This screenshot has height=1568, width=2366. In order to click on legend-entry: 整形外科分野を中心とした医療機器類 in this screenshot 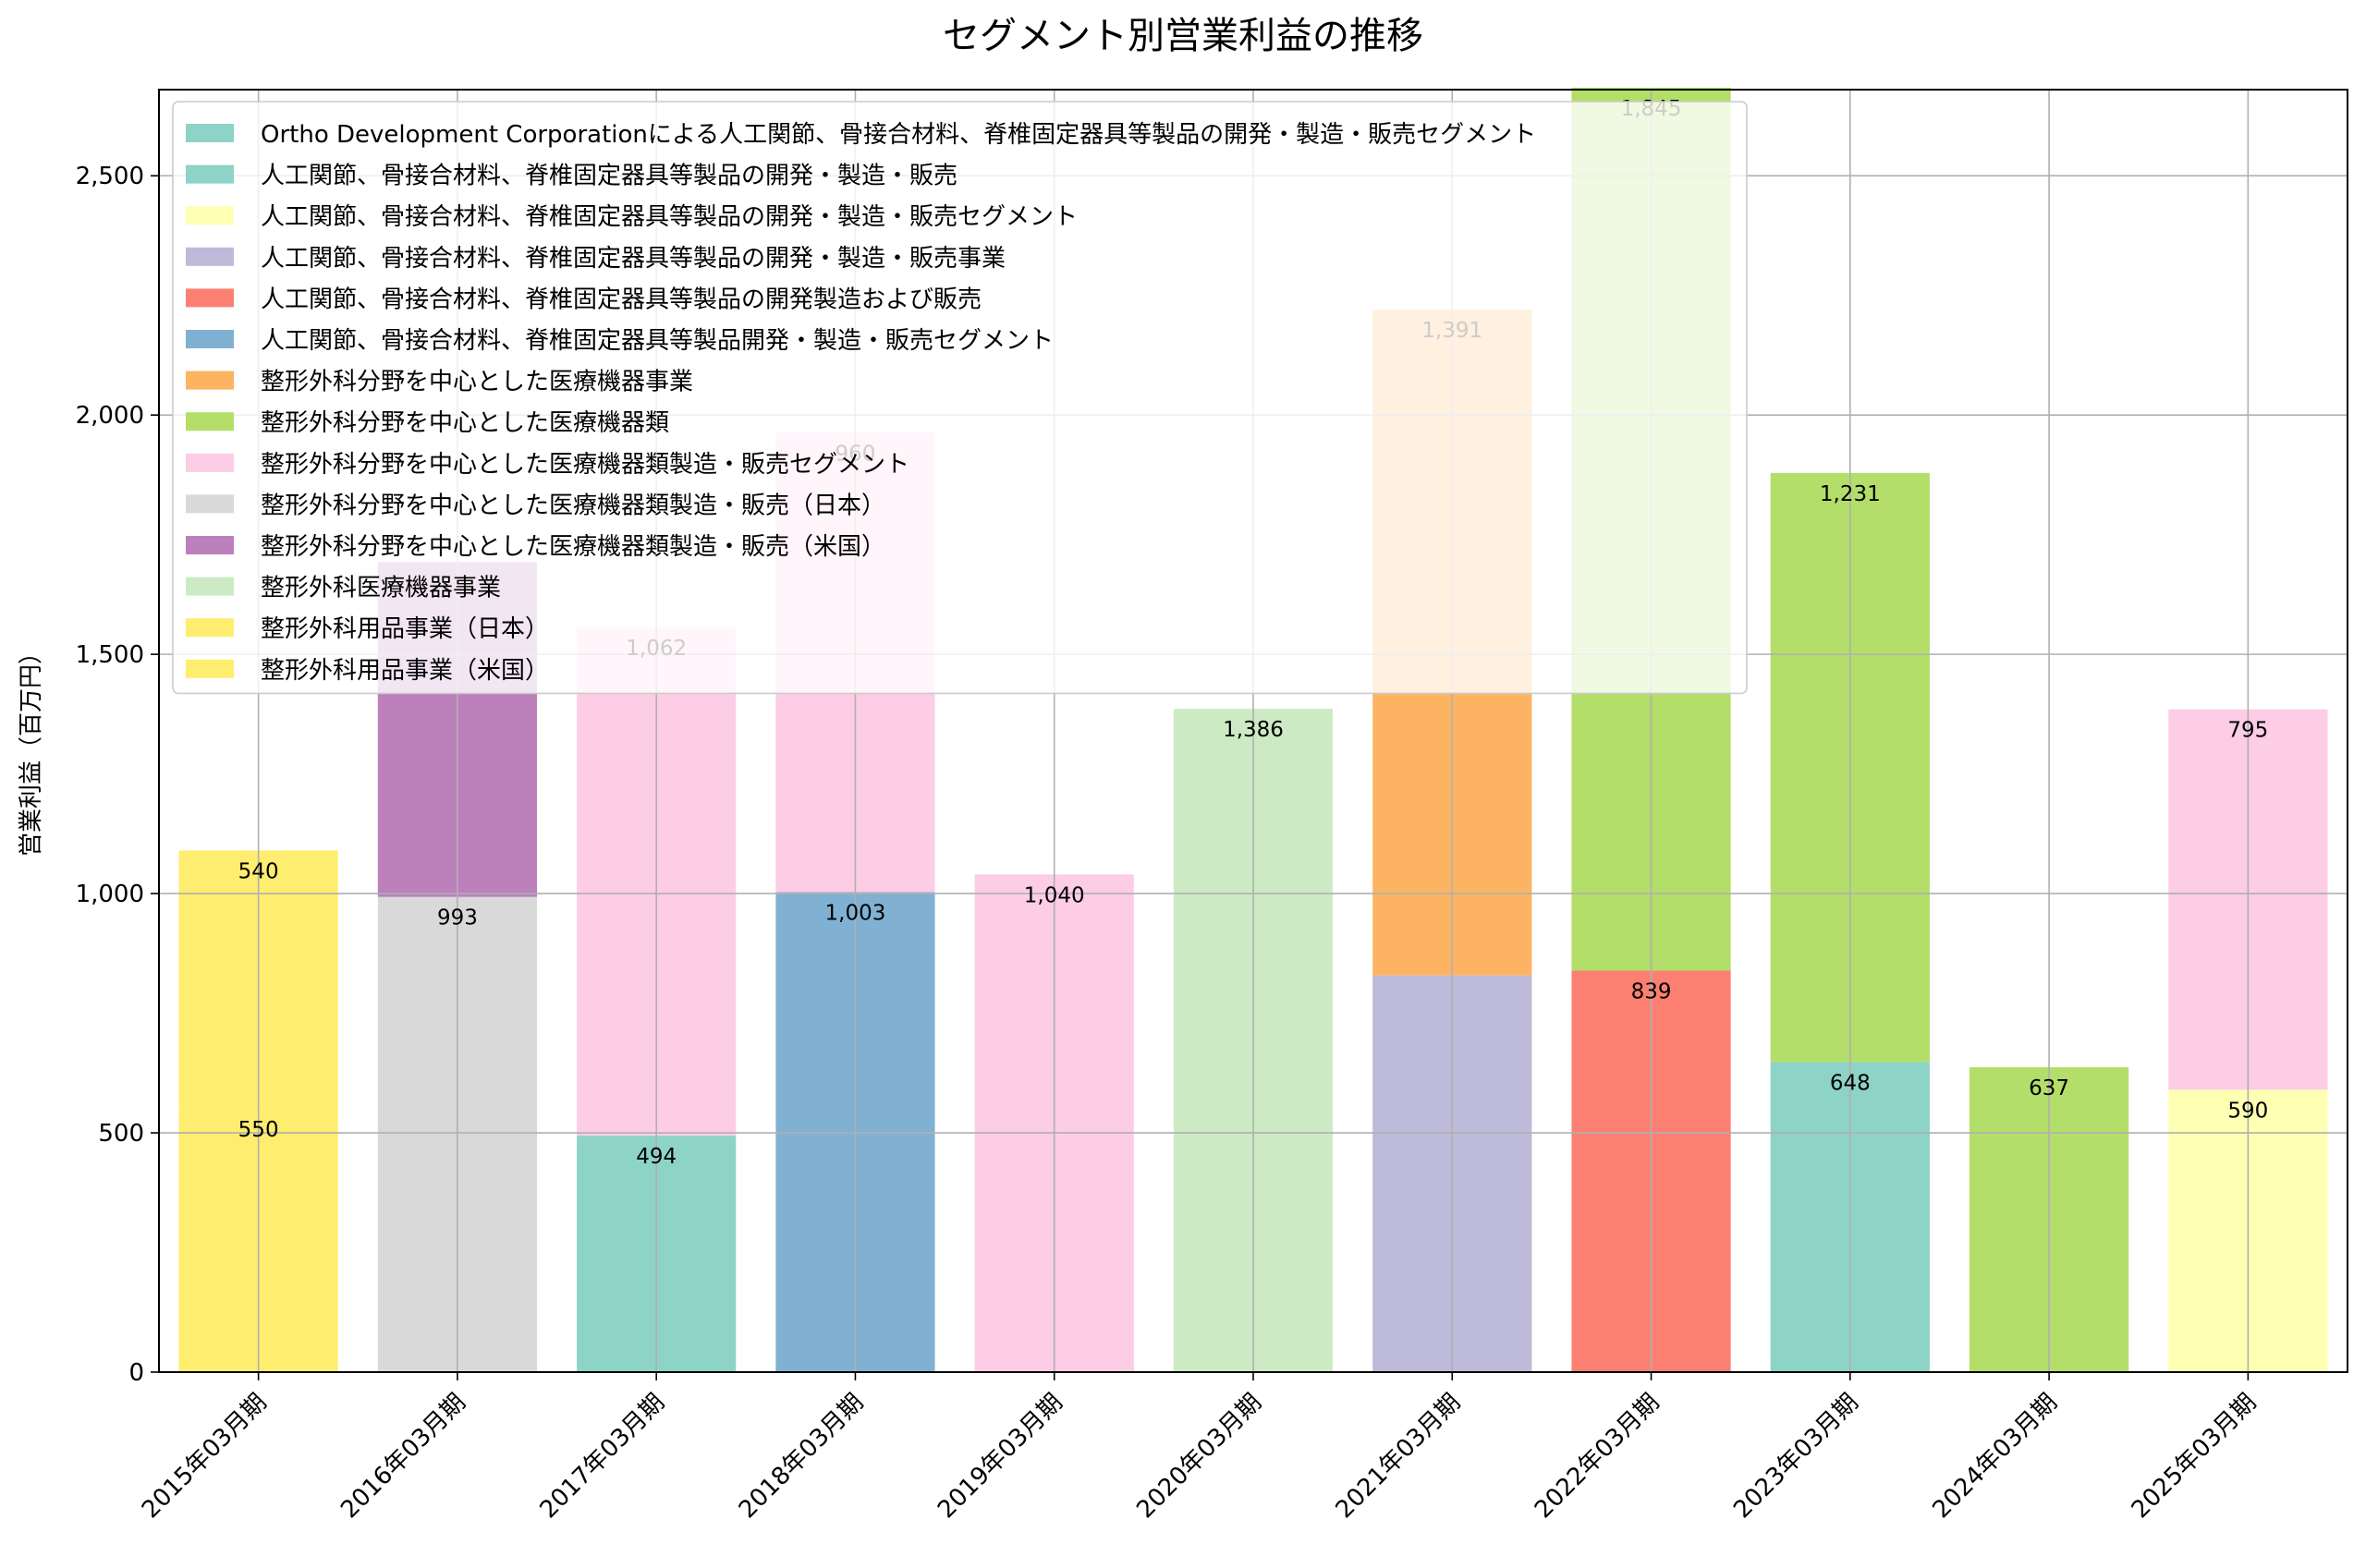, I will do `click(427, 423)`.